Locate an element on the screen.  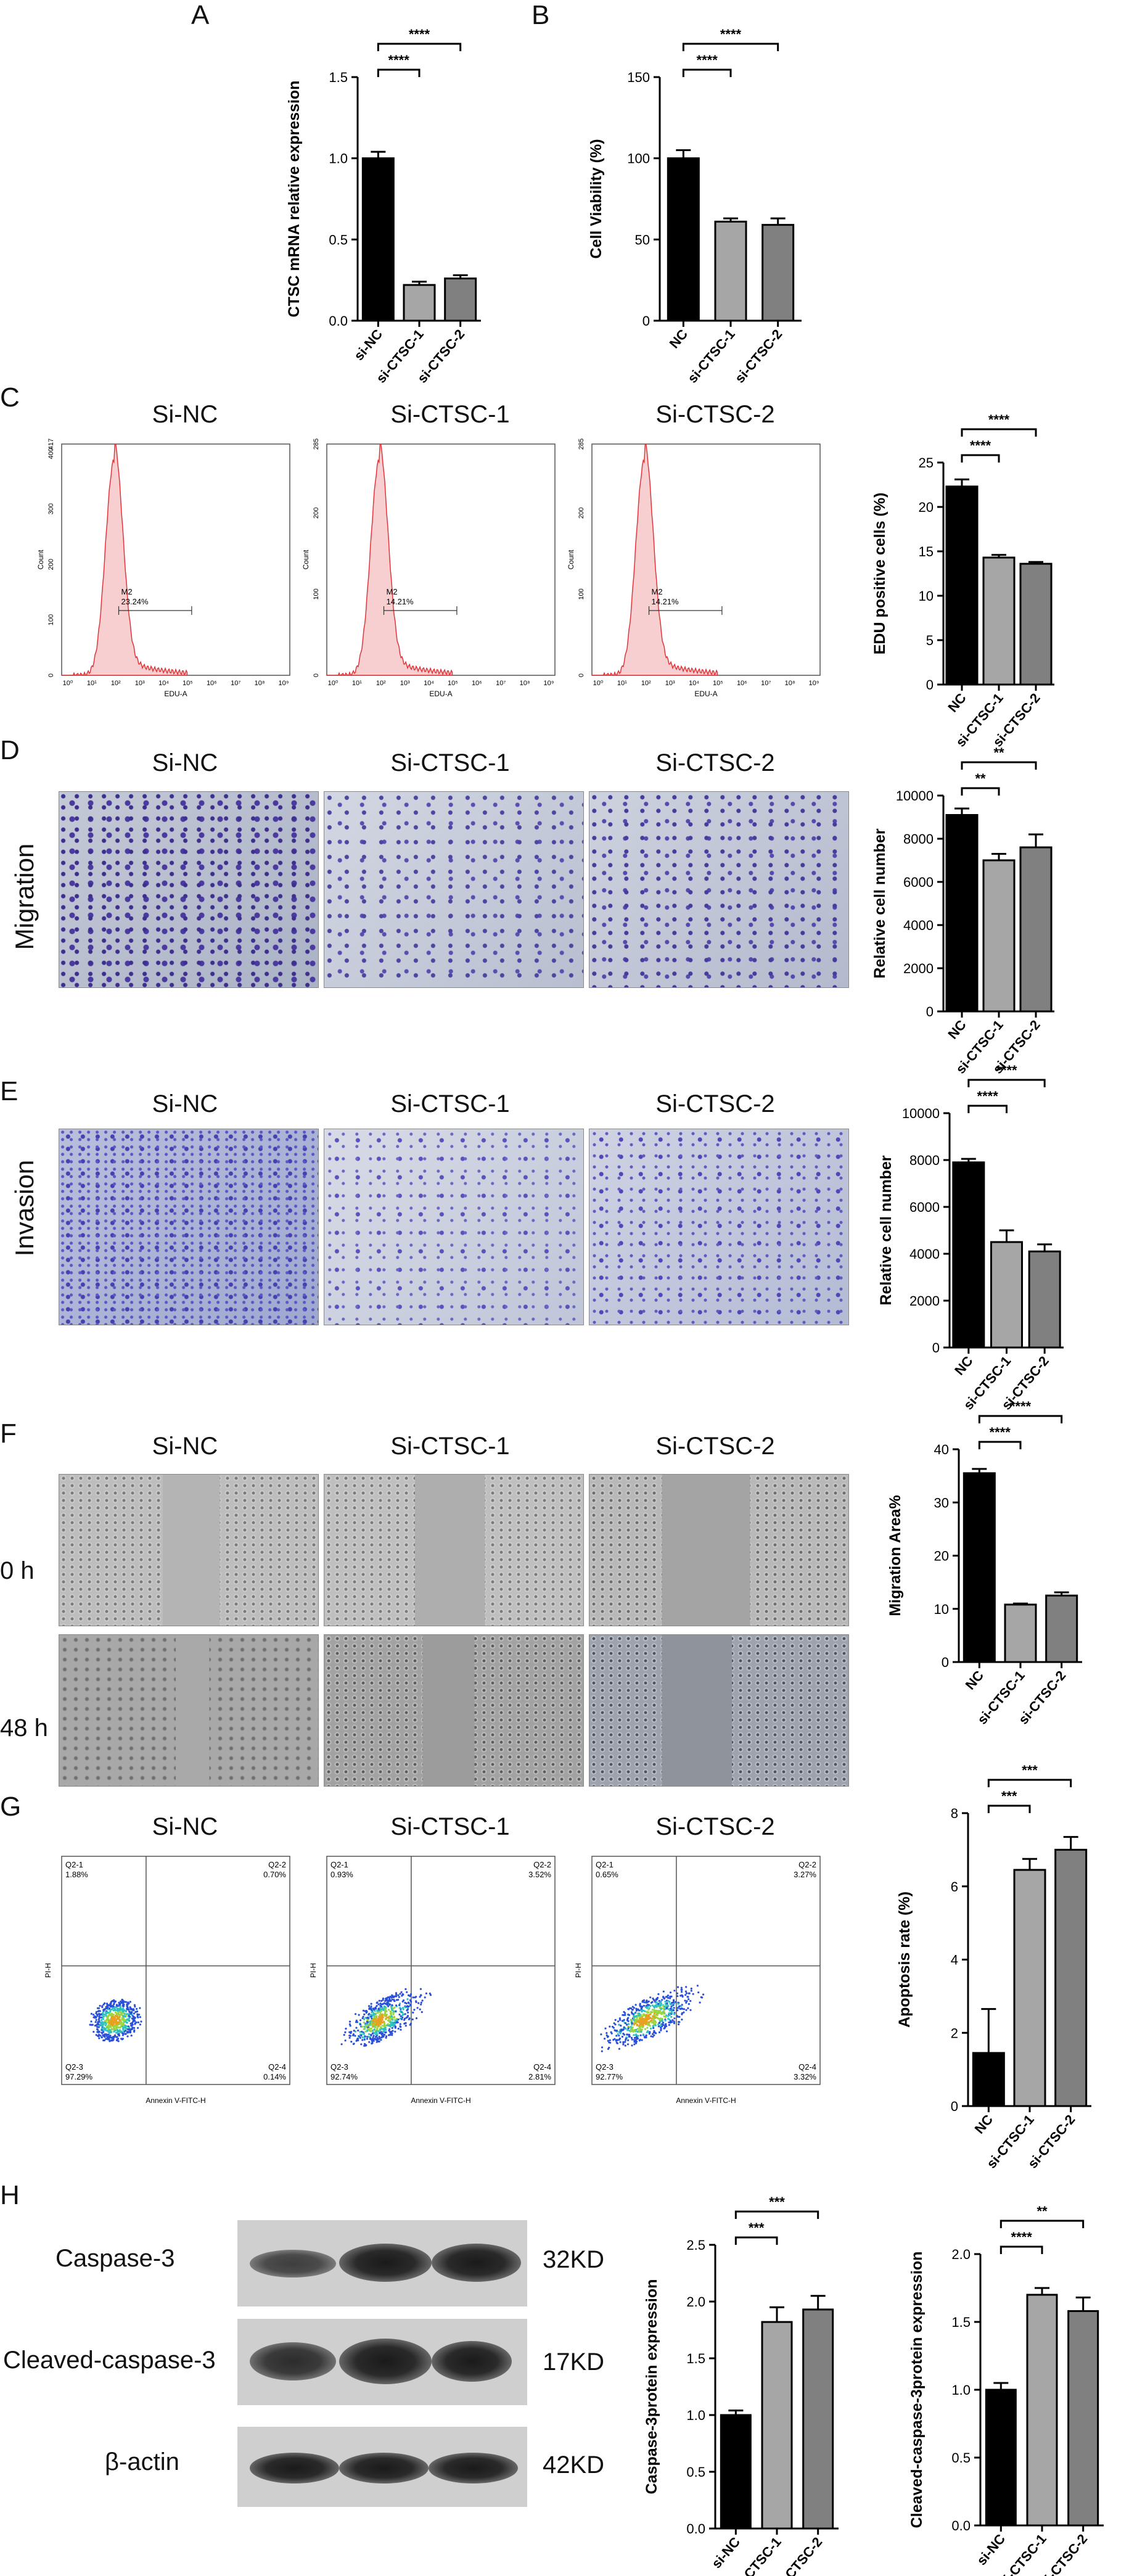
q4-value: 3.32% is located at coordinates (805, 2076).